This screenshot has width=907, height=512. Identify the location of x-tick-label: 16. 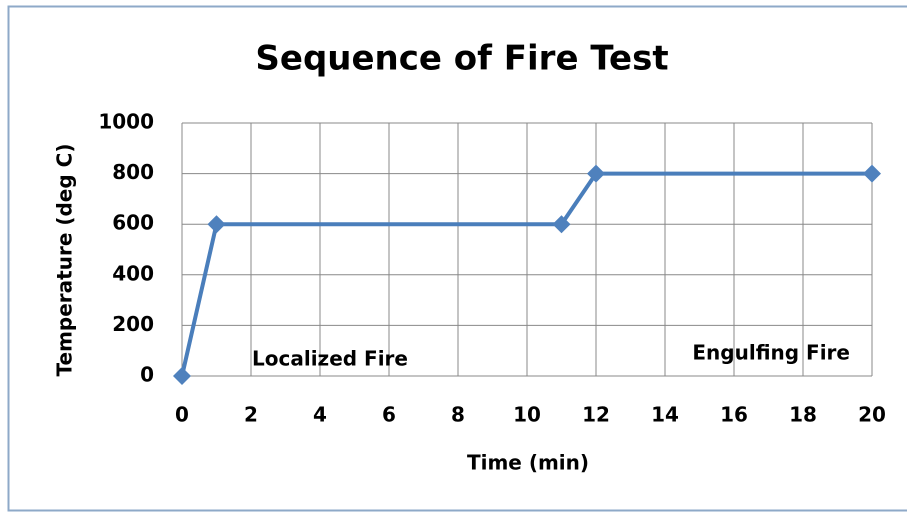
(734, 415).